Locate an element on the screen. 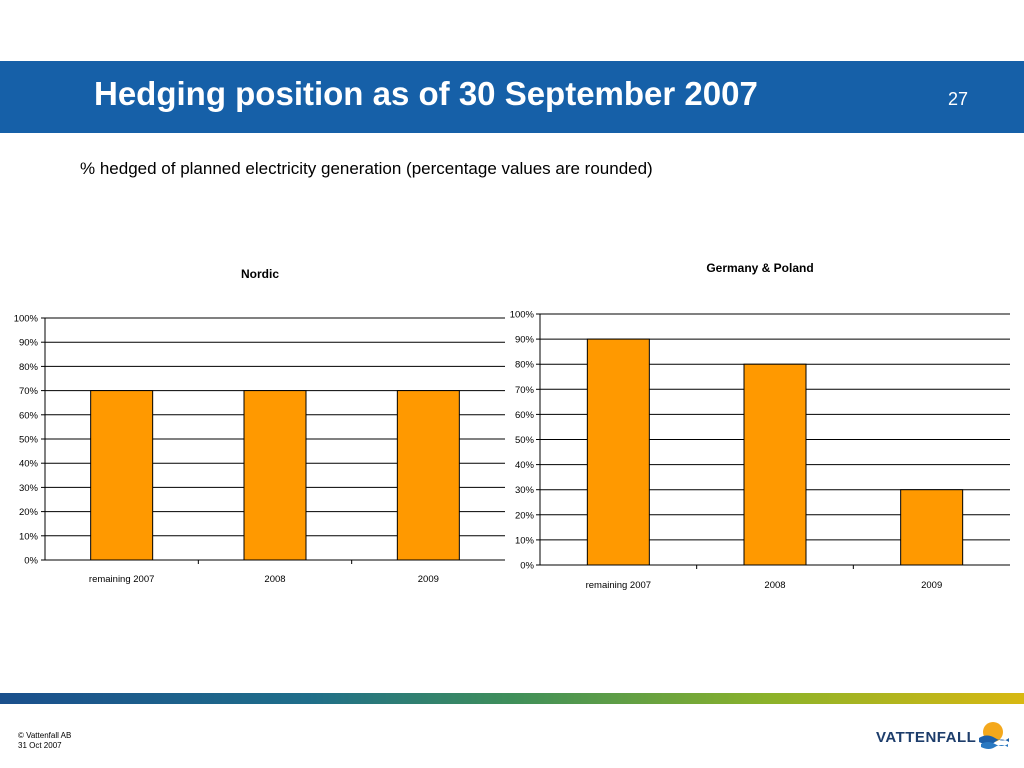 The height and width of the screenshot is (768, 1024). vattenfall-logo: VATTENFALL is located at coordinates (942, 735).